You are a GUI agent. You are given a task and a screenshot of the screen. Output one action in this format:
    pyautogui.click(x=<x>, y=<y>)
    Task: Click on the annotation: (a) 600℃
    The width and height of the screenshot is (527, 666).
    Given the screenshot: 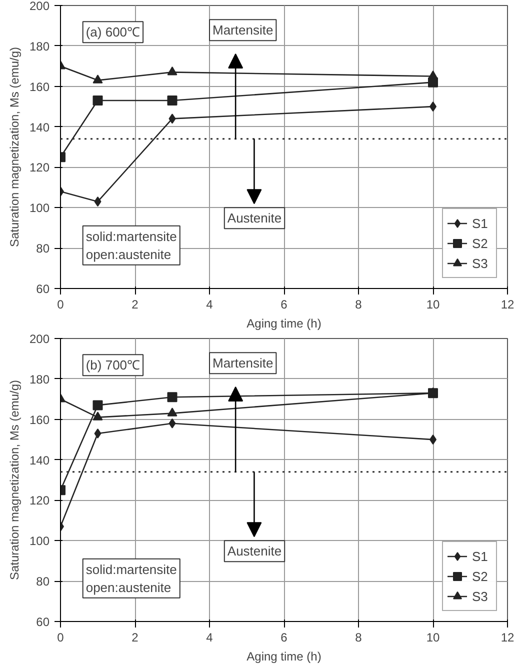 What is the action you would take?
    pyautogui.click(x=113, y=32)
    